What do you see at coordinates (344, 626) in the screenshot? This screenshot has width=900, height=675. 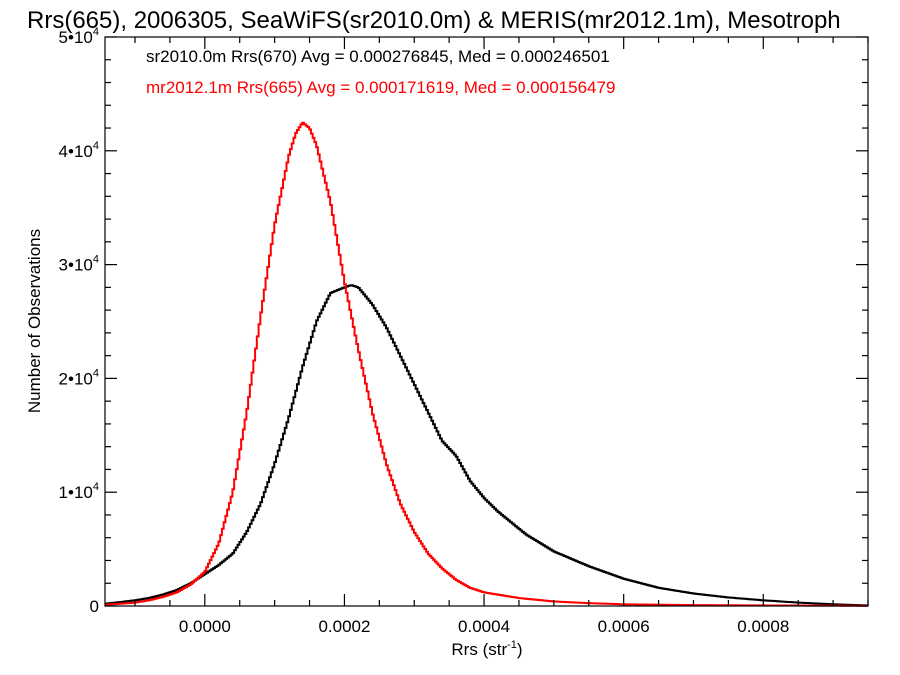 I see `x-tick-label: 0.0002` at bounding box center [344, 626].